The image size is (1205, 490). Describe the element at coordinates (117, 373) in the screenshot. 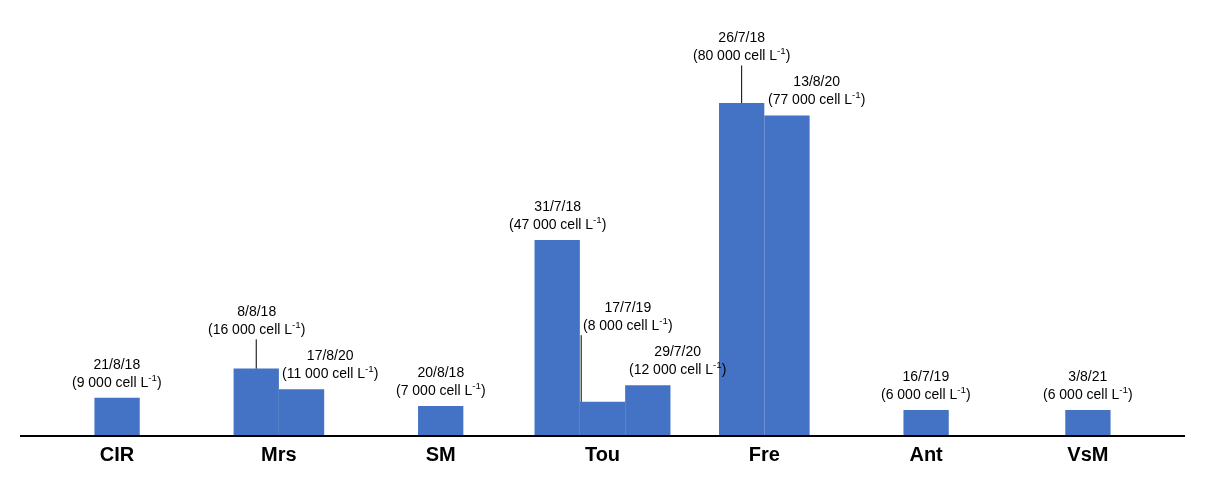

I see `data-label: 21/8/18 (9 000 cell L$^{-1}$)` at that location.